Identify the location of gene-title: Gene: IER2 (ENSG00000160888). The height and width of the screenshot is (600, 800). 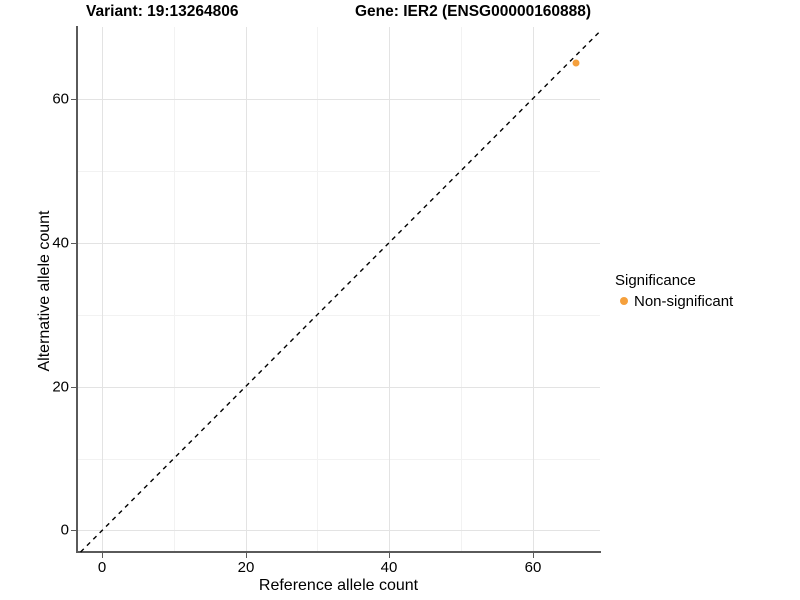
(473, 11).